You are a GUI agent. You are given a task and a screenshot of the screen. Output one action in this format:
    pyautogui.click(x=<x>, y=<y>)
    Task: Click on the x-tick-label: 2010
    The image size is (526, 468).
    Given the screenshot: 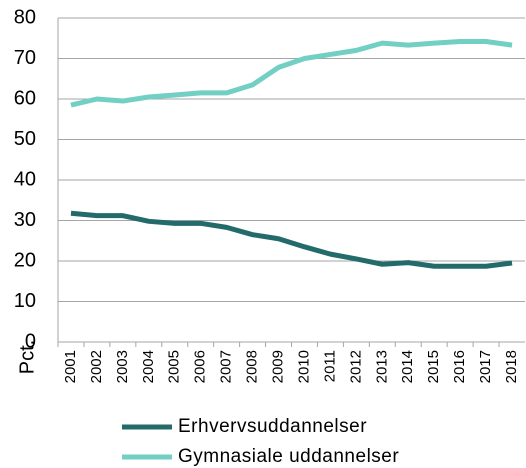 What is the action you would take?
    pyautogui.click(x=303, y=366)
    